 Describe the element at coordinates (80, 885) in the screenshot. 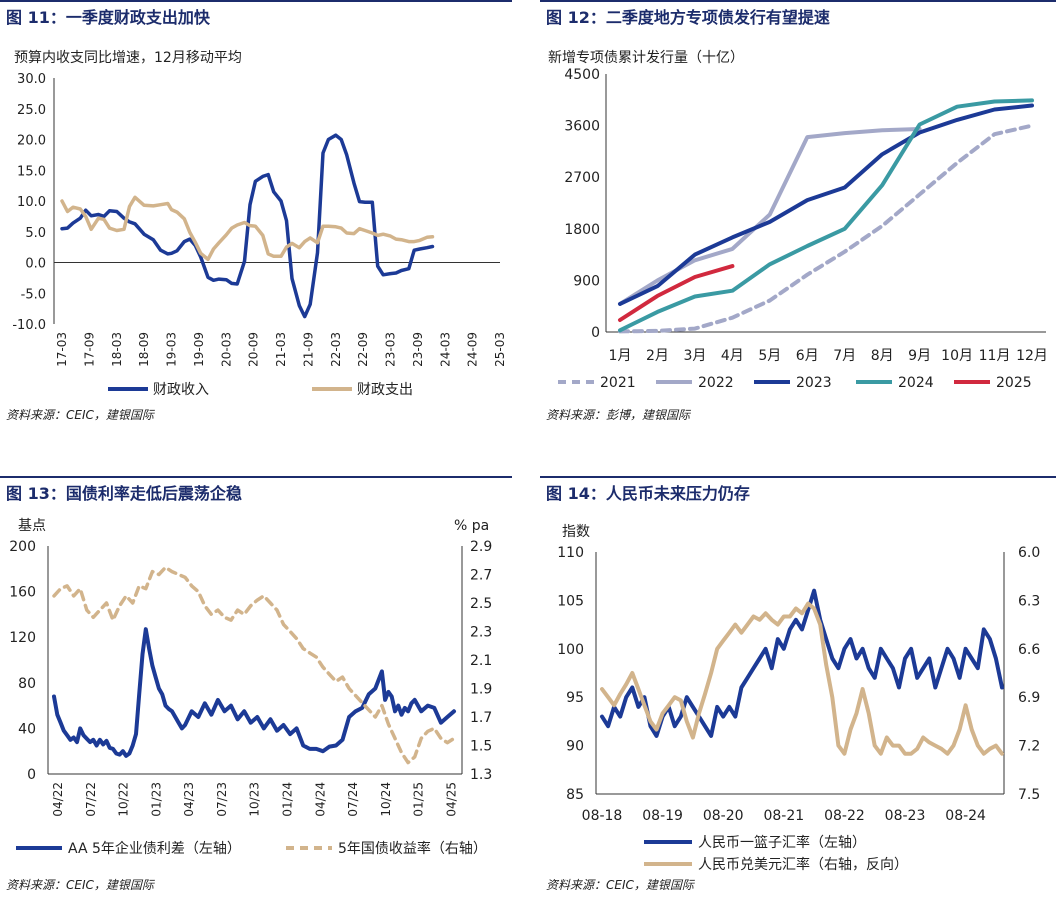

I see `chart-13-source: 资料来源：CEIC，建银国际` at that location.